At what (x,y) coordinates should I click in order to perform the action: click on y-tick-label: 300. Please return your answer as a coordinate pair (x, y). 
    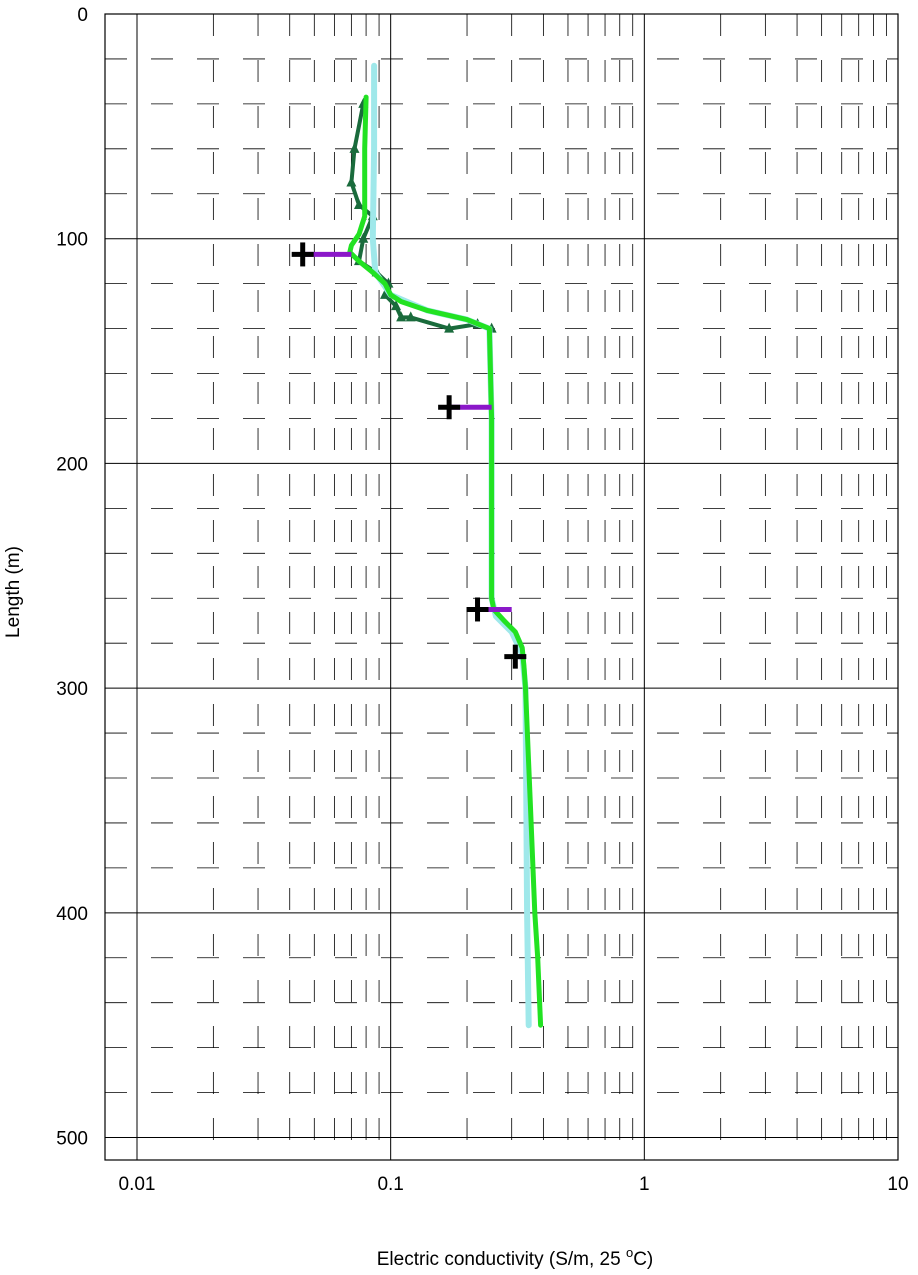
    Looking at the image, I should click on (72, 689).